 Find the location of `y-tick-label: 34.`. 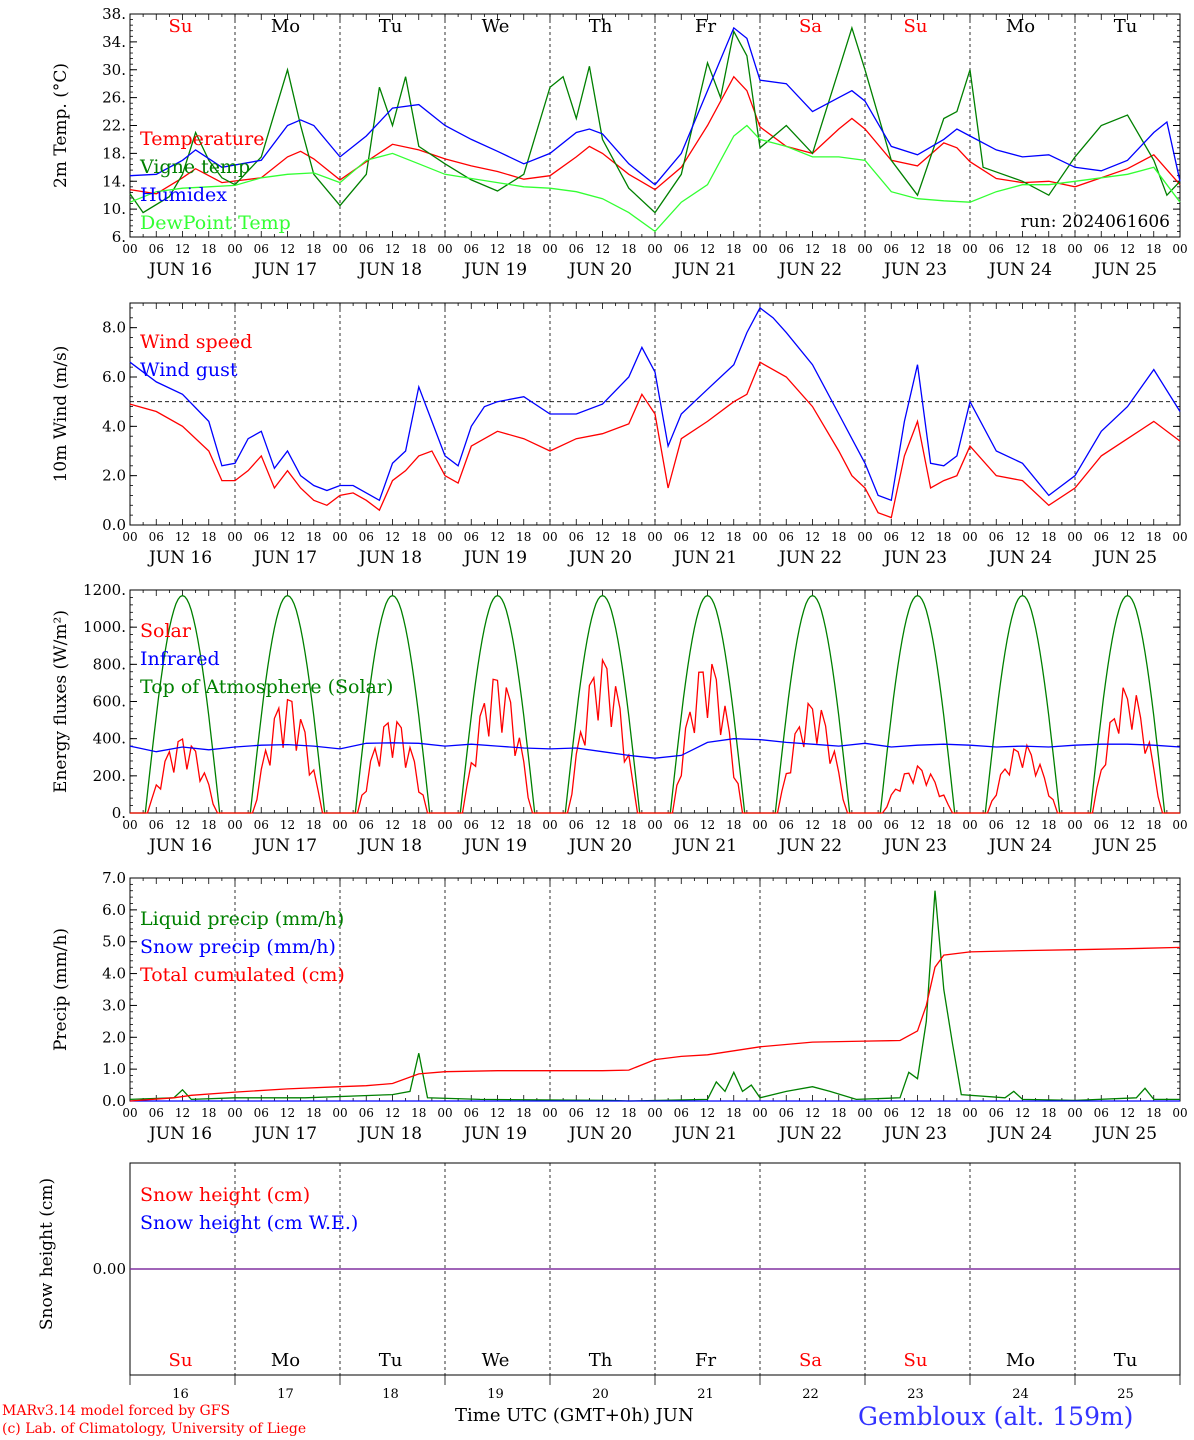

y-tick-label: 34. is located at coordinates (114, 42).